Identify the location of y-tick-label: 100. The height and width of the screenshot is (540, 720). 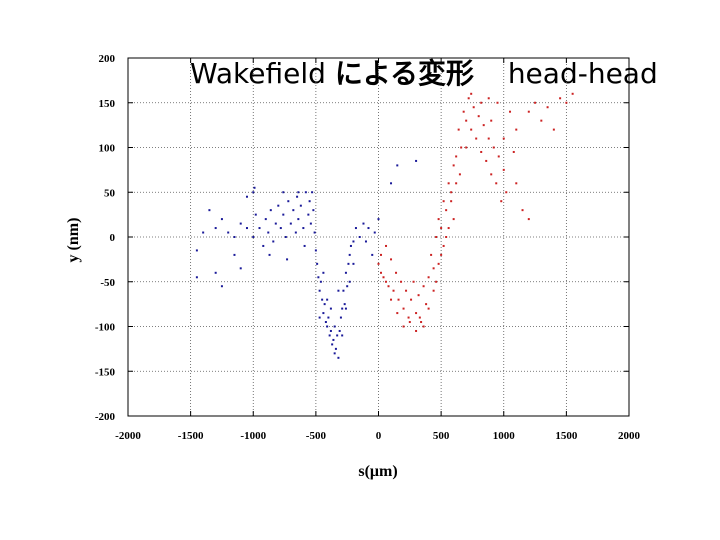
(107, 149).